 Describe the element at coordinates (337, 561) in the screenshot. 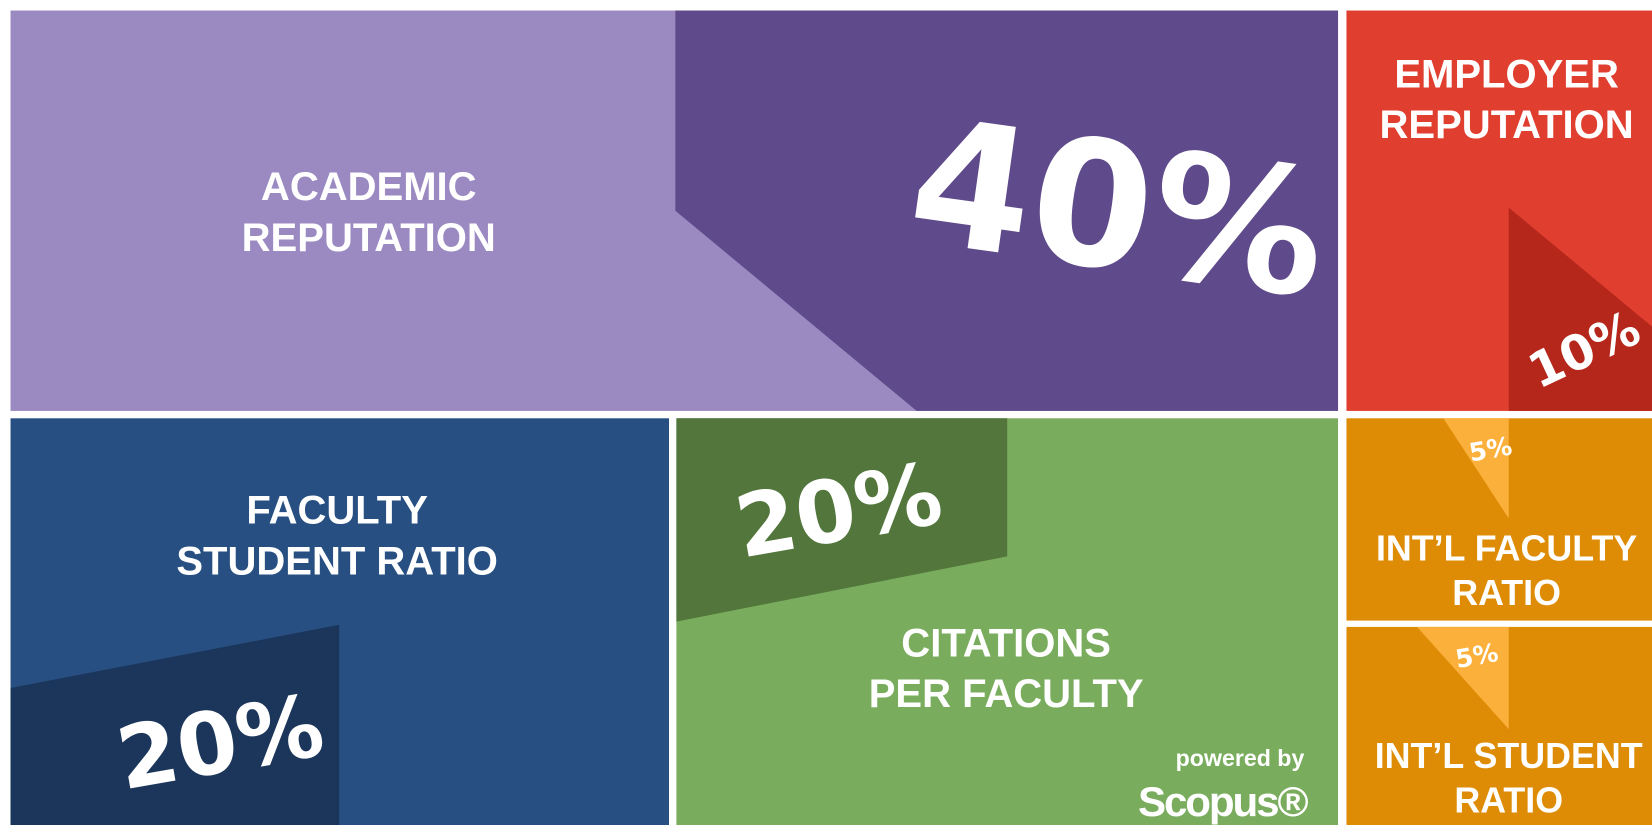

I see `tile-label: STUDENT RATIO` at that location.